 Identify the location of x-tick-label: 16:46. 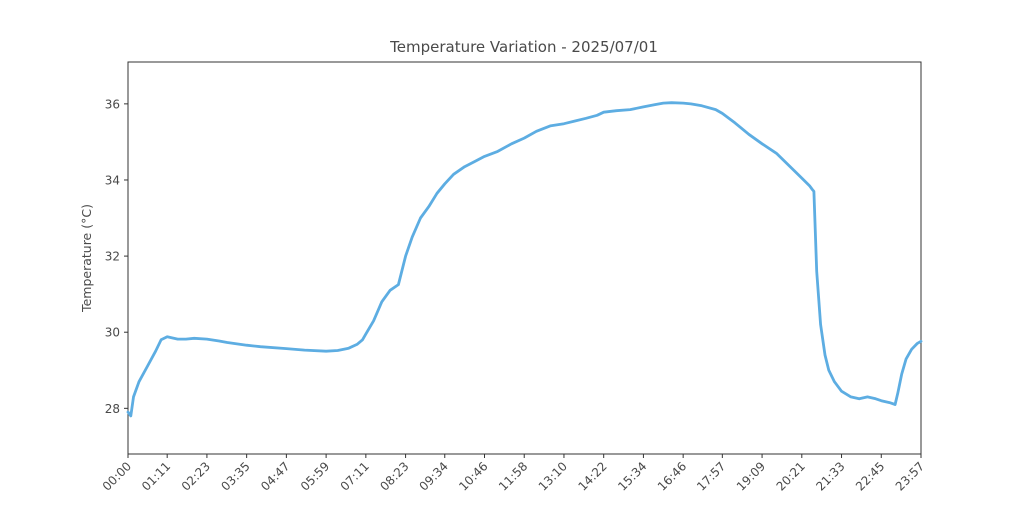
(672, 476).